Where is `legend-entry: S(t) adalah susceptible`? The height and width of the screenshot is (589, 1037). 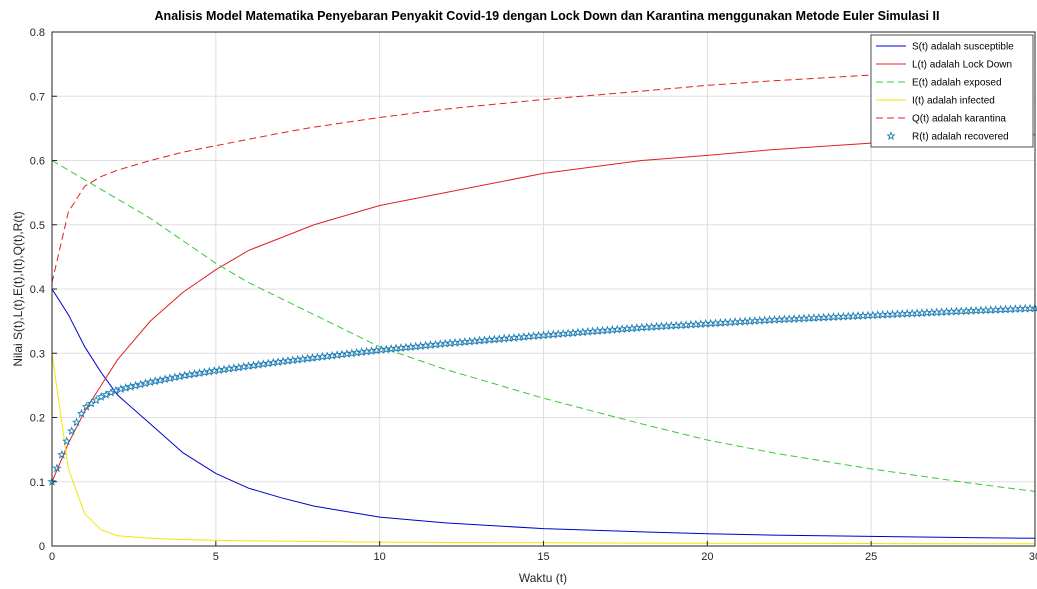 legend-entry: S(t) adalah susceptible is located at coordinates (945, 47).